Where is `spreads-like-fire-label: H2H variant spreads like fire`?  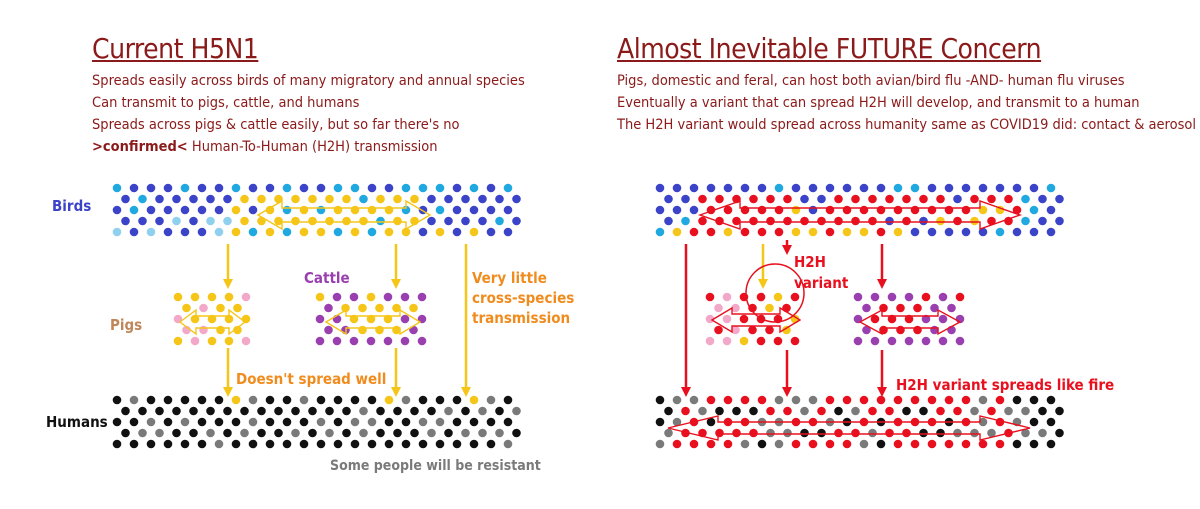
spreads-like-fire-label: H2H variant spreads like fire is located at coordinates (1005, 385).